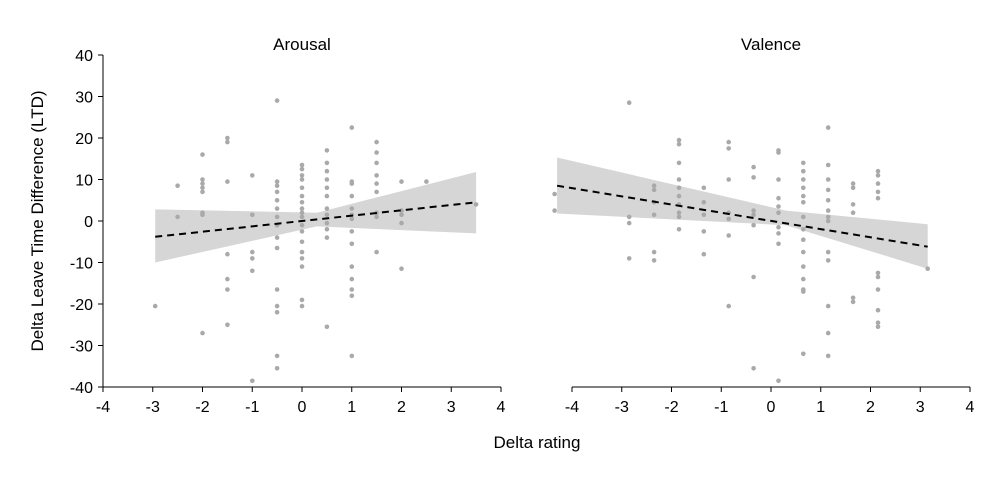 This screenshot has width=1000, height=480. I want to click on y-tick-label: 30, so click(84, 98).